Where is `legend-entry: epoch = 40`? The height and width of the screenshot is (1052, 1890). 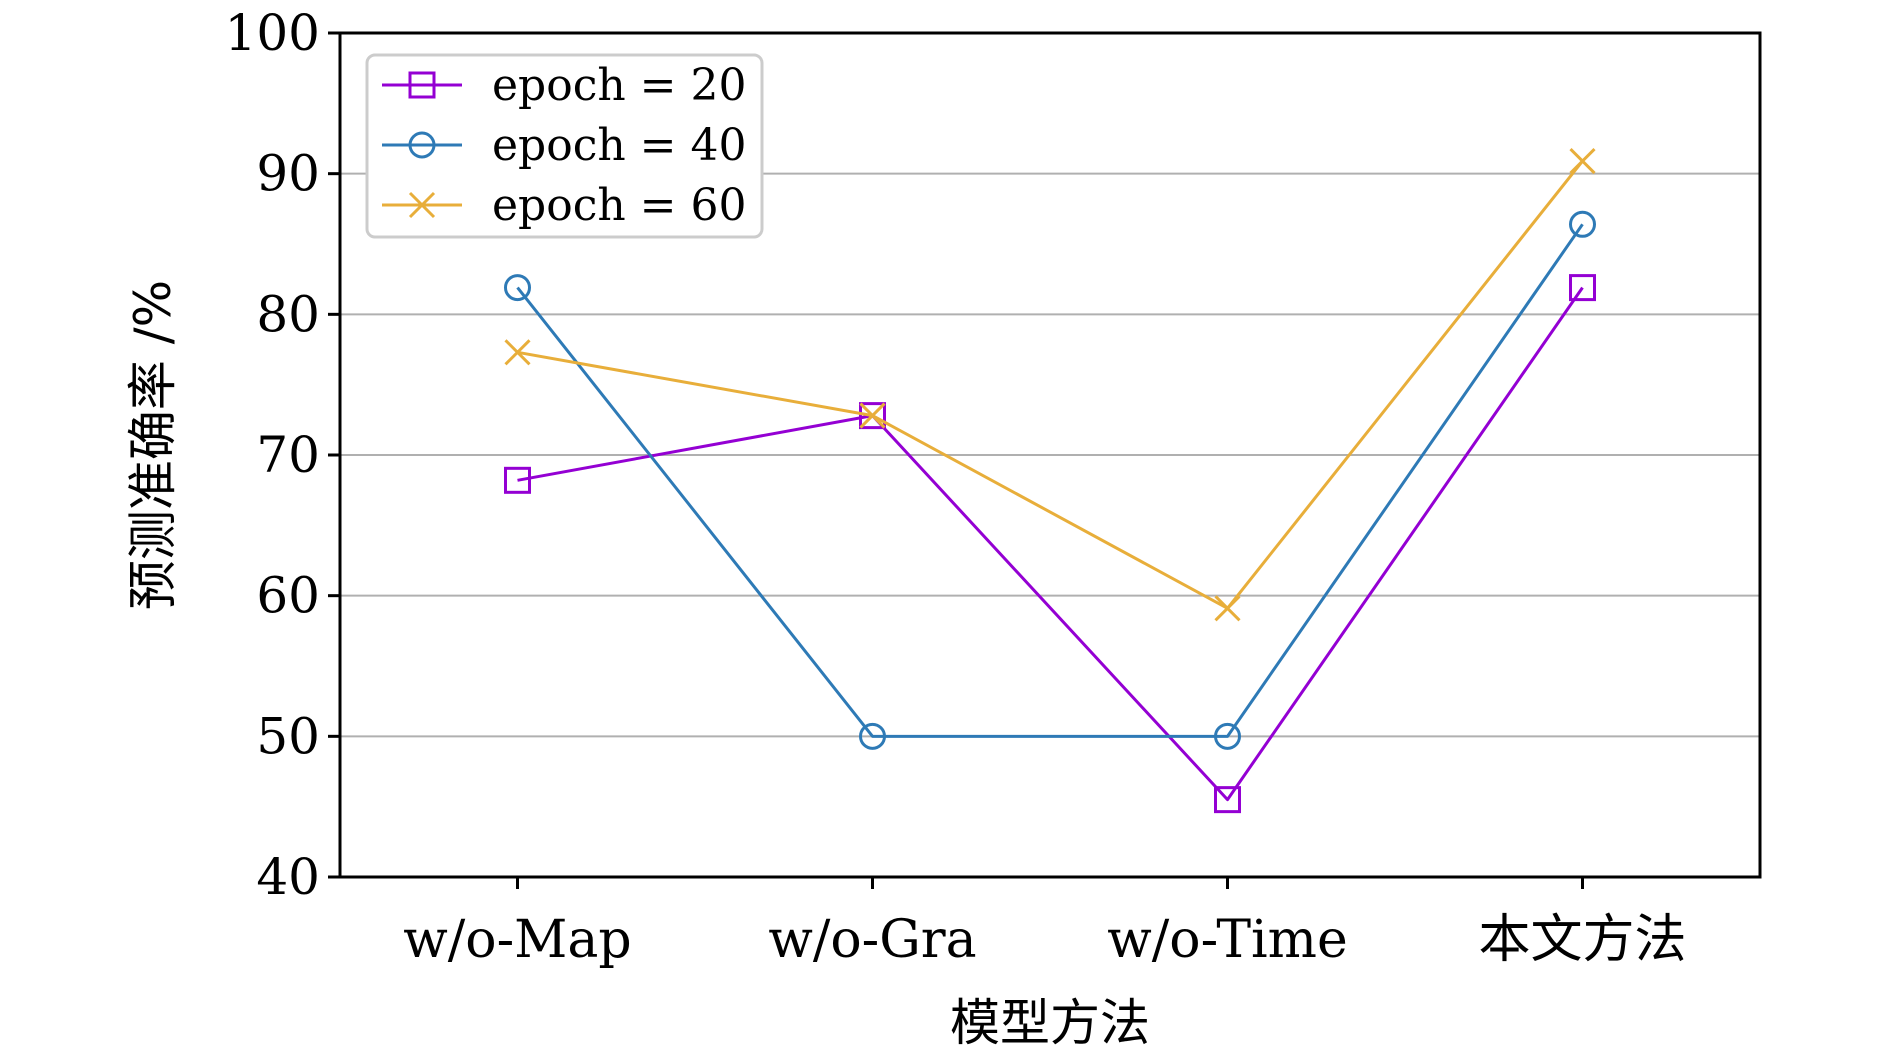
legend-entry: epoch = 40 is located at coordinates (564, 145).